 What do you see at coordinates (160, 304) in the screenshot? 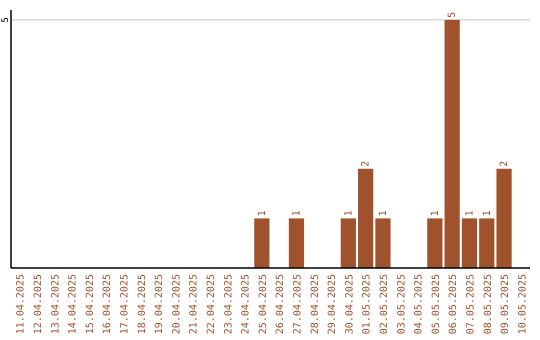
I see `x-tick-label: 19.04.2025` at bounding box center [160, 304].